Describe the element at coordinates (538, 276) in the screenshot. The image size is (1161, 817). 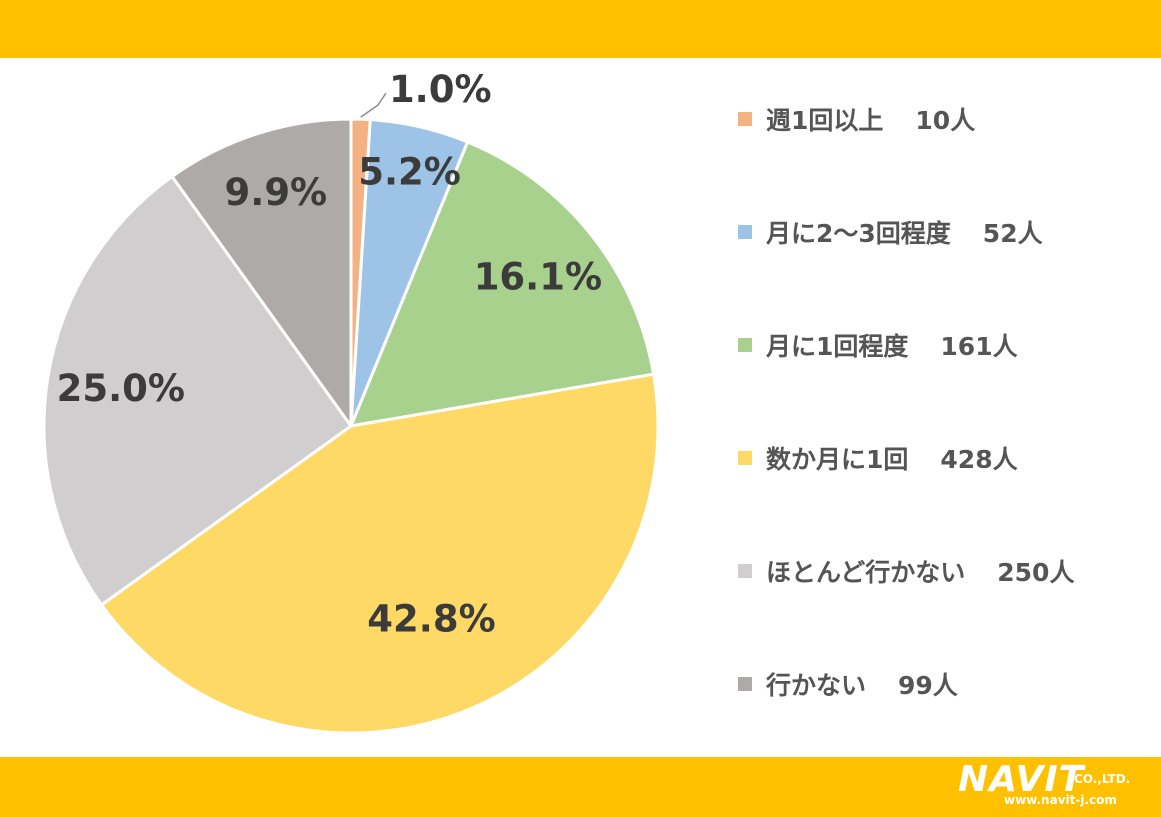
I see `slice-percent-label: 16.1%` at that location.